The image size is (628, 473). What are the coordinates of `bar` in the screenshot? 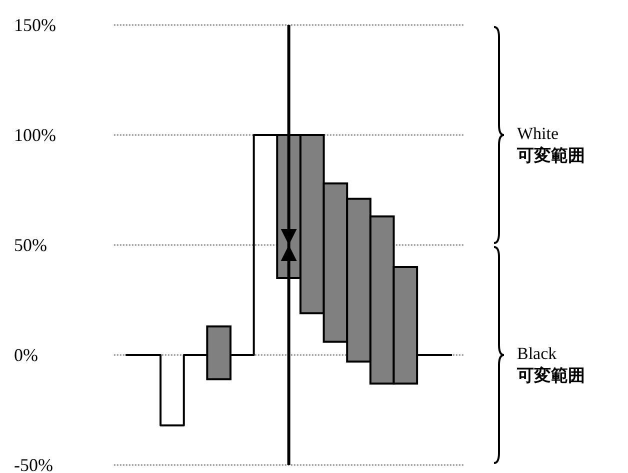 It's located at (219, 352).